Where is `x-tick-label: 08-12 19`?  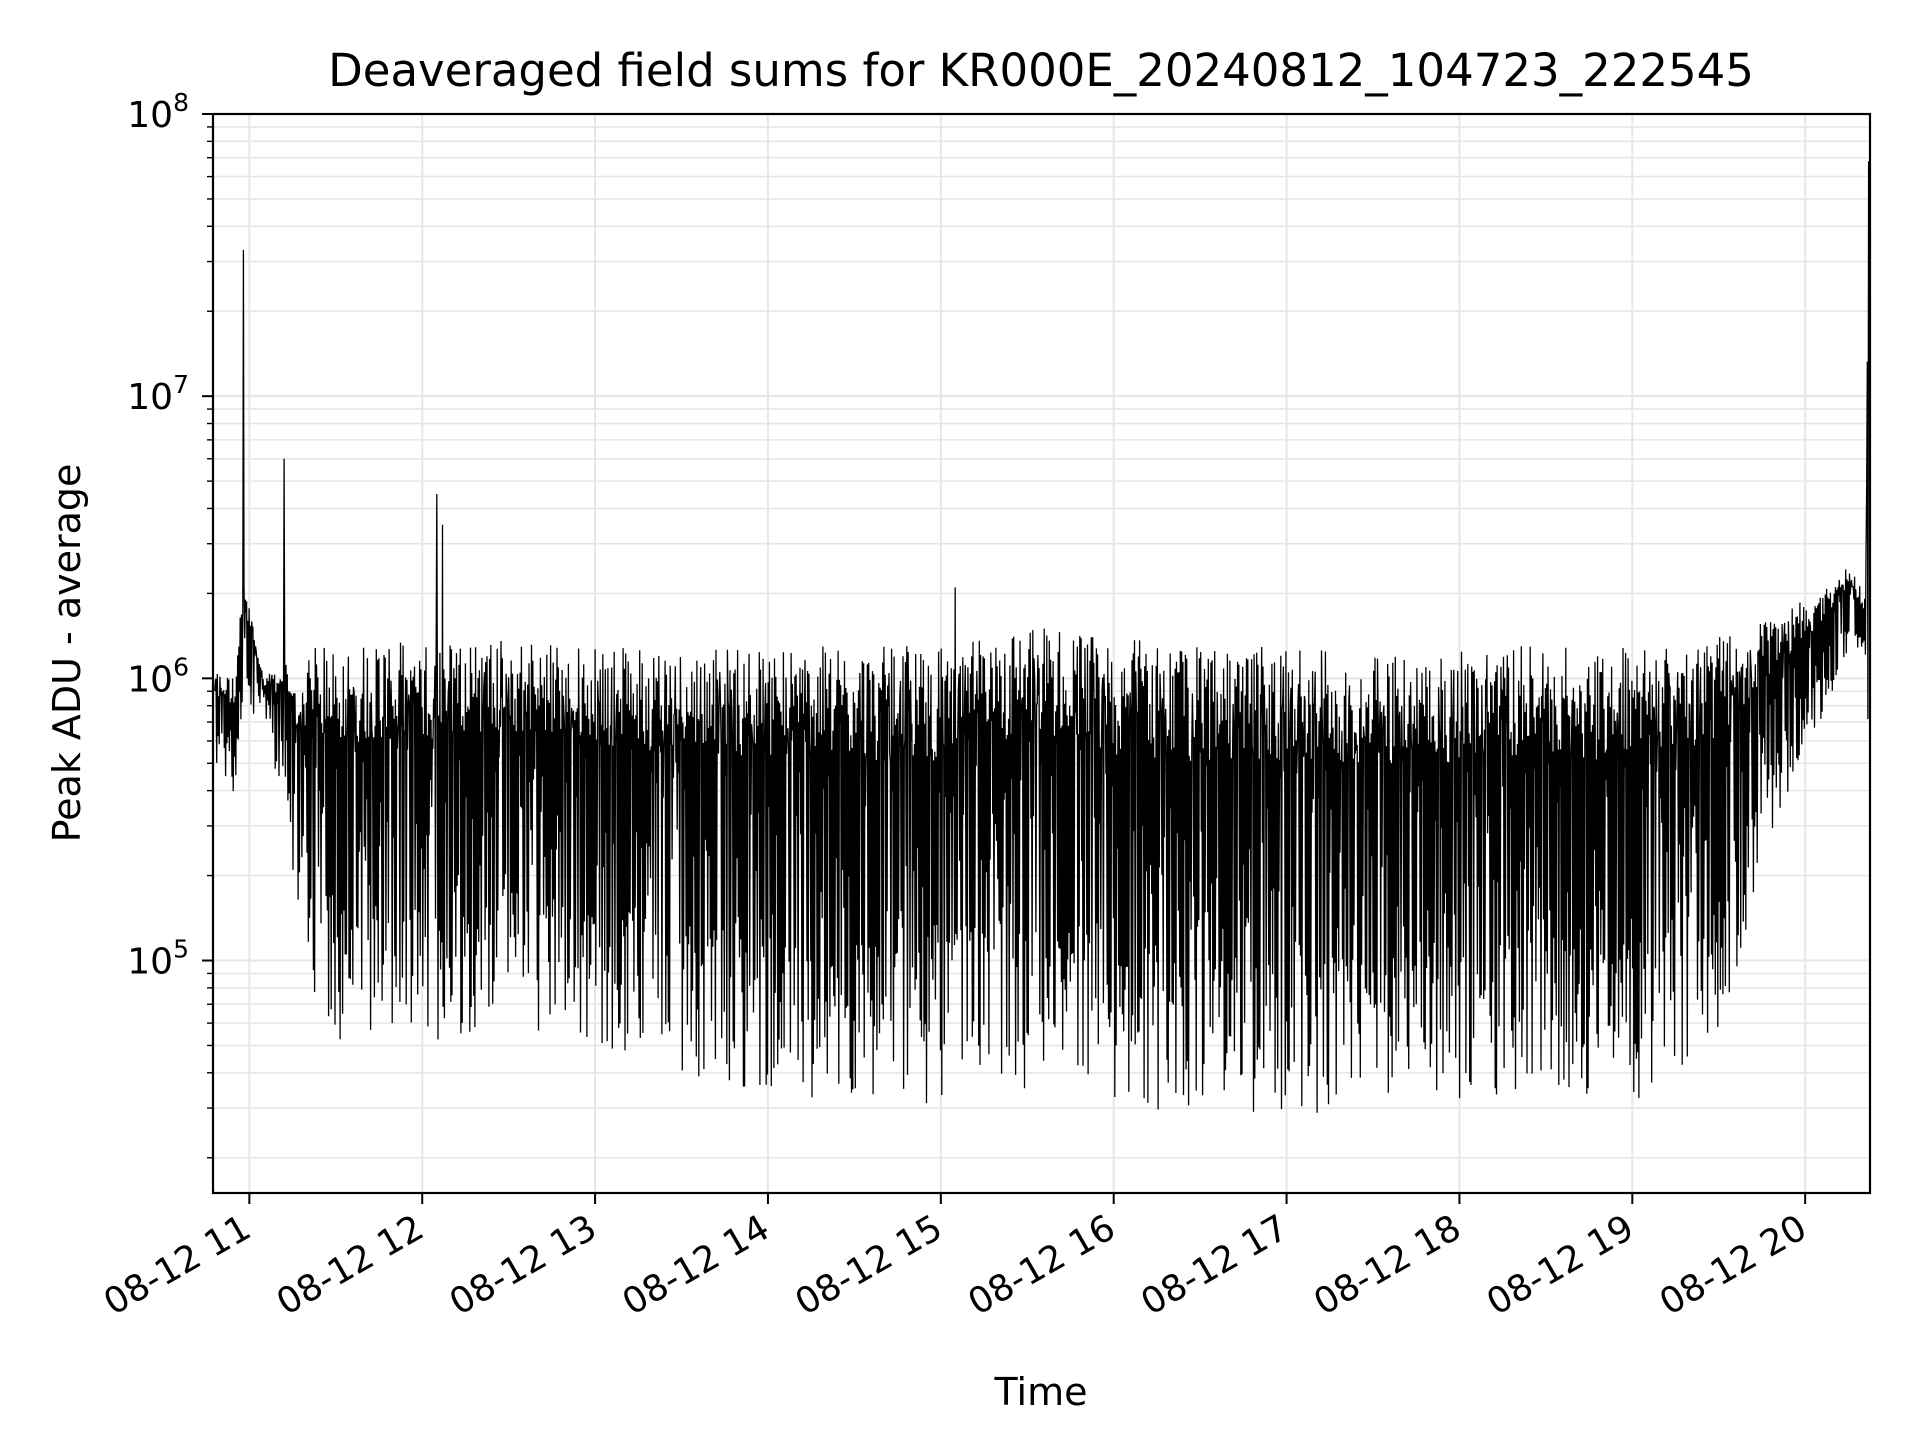
x-tick-label: 08-12 19 is located at coordinates (1560, 1265).